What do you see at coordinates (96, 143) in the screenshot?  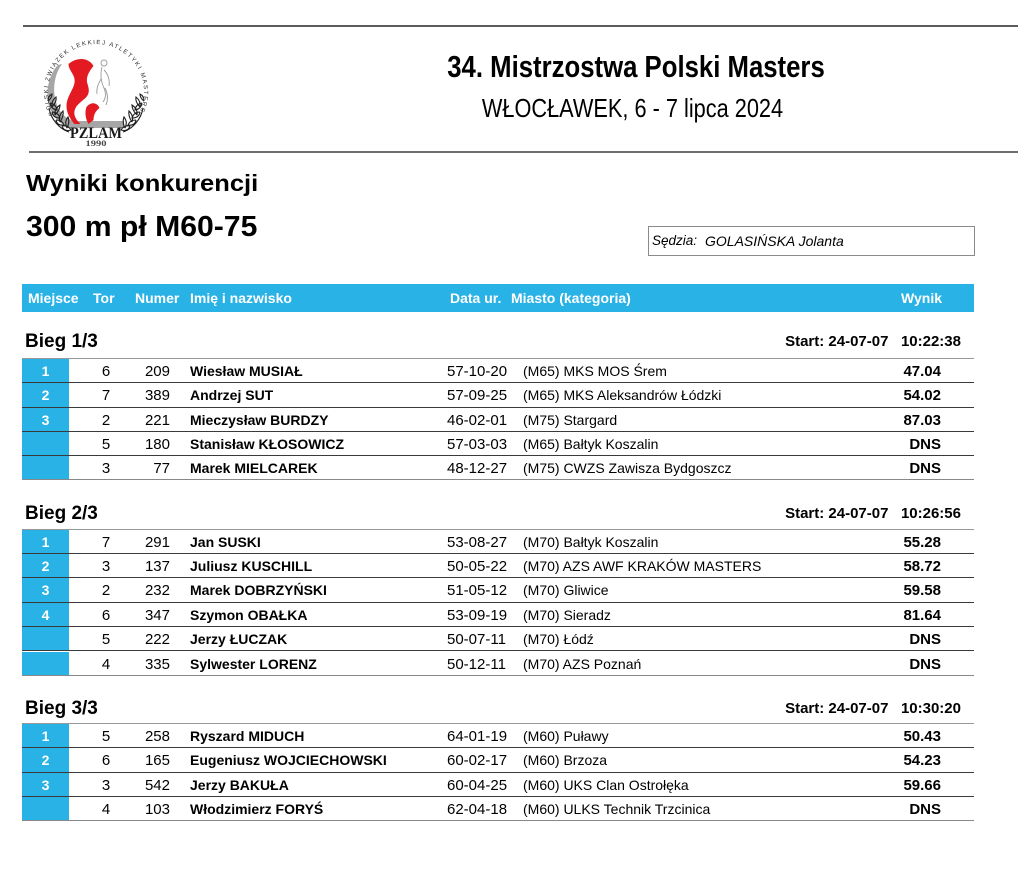 I see `svg-text: 1990` at bounding box center [96, 143].